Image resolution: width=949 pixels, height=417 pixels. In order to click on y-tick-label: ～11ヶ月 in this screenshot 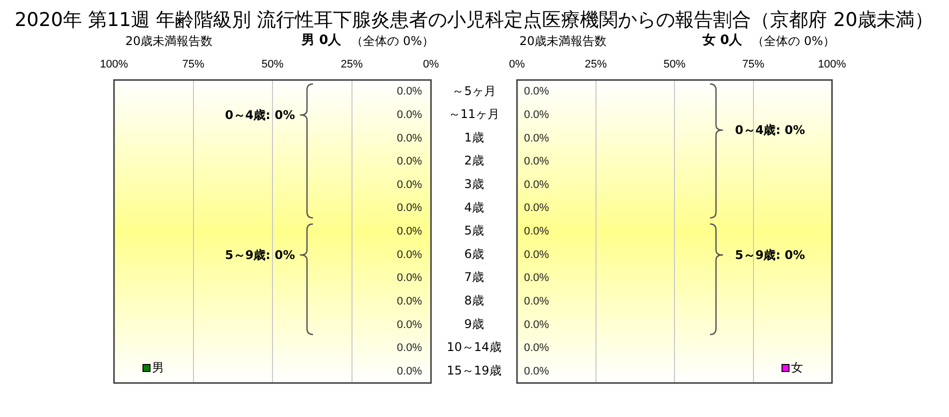, I will do `click(474, 114)`.